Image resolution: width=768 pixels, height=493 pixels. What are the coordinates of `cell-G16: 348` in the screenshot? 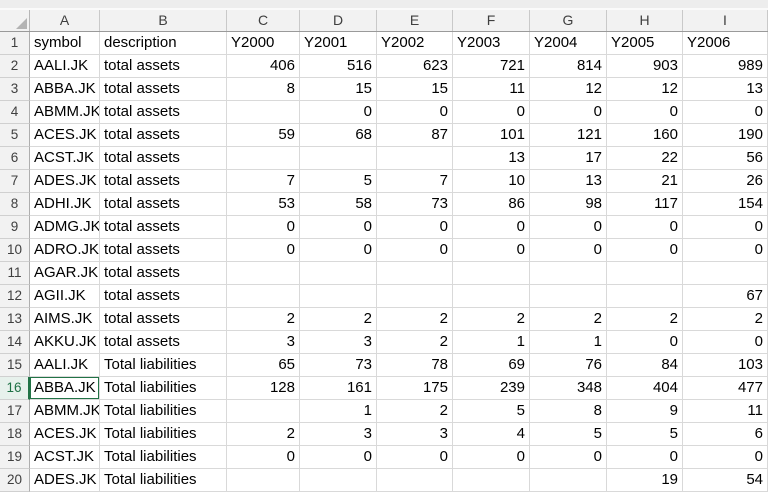 It's located at (568, 388).